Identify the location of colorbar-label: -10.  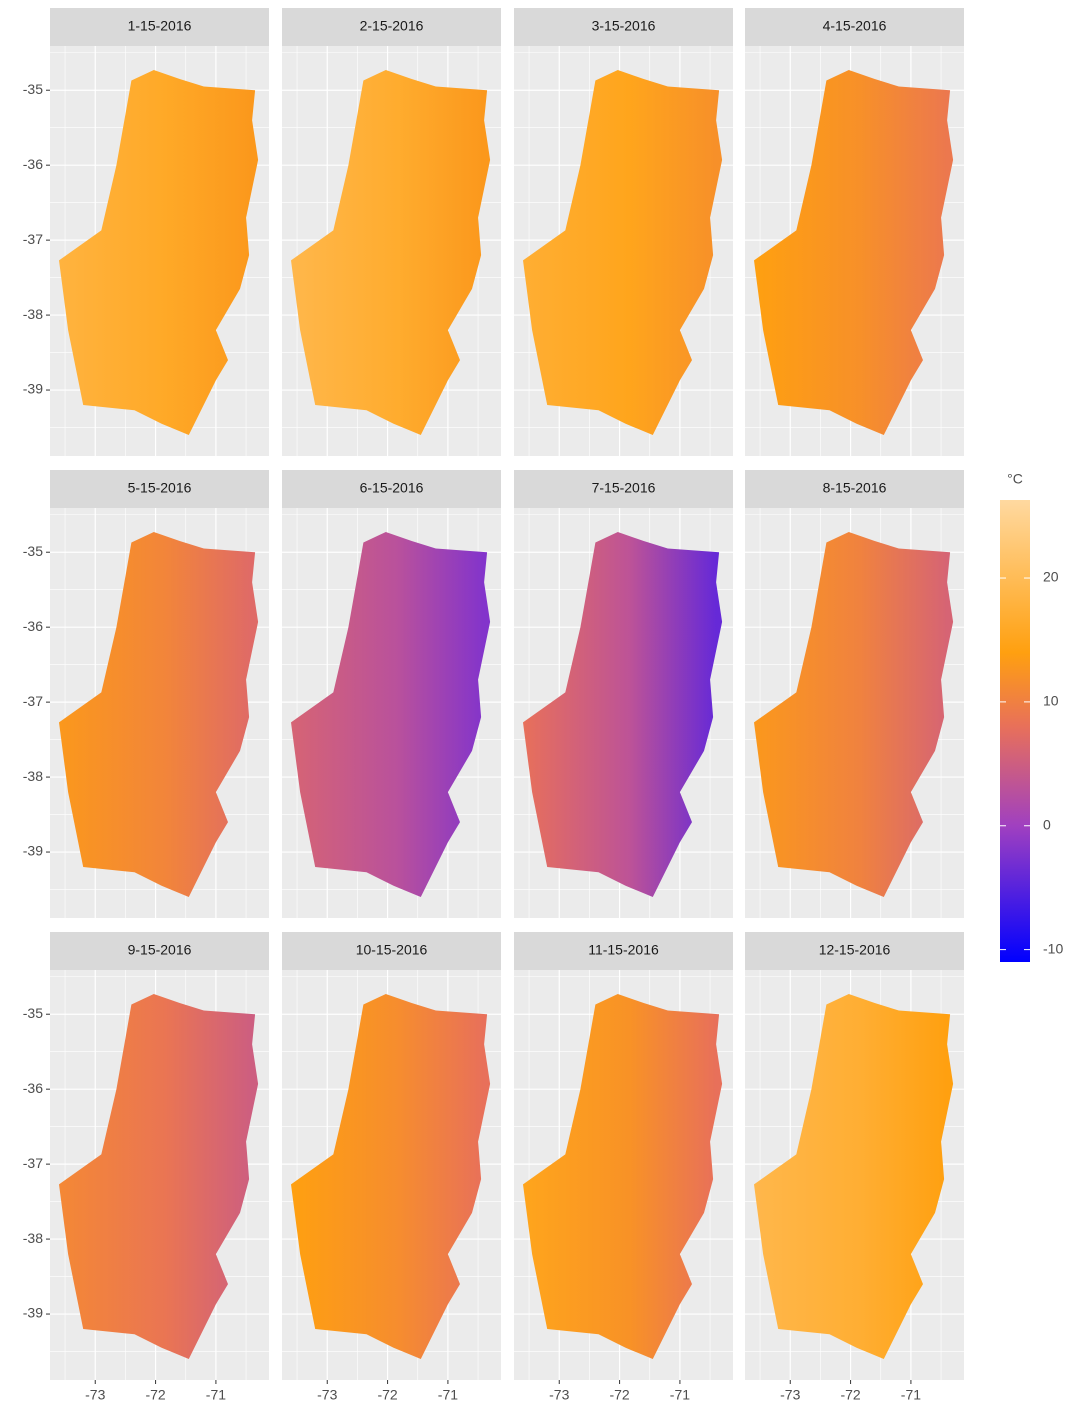
(1053, 948).